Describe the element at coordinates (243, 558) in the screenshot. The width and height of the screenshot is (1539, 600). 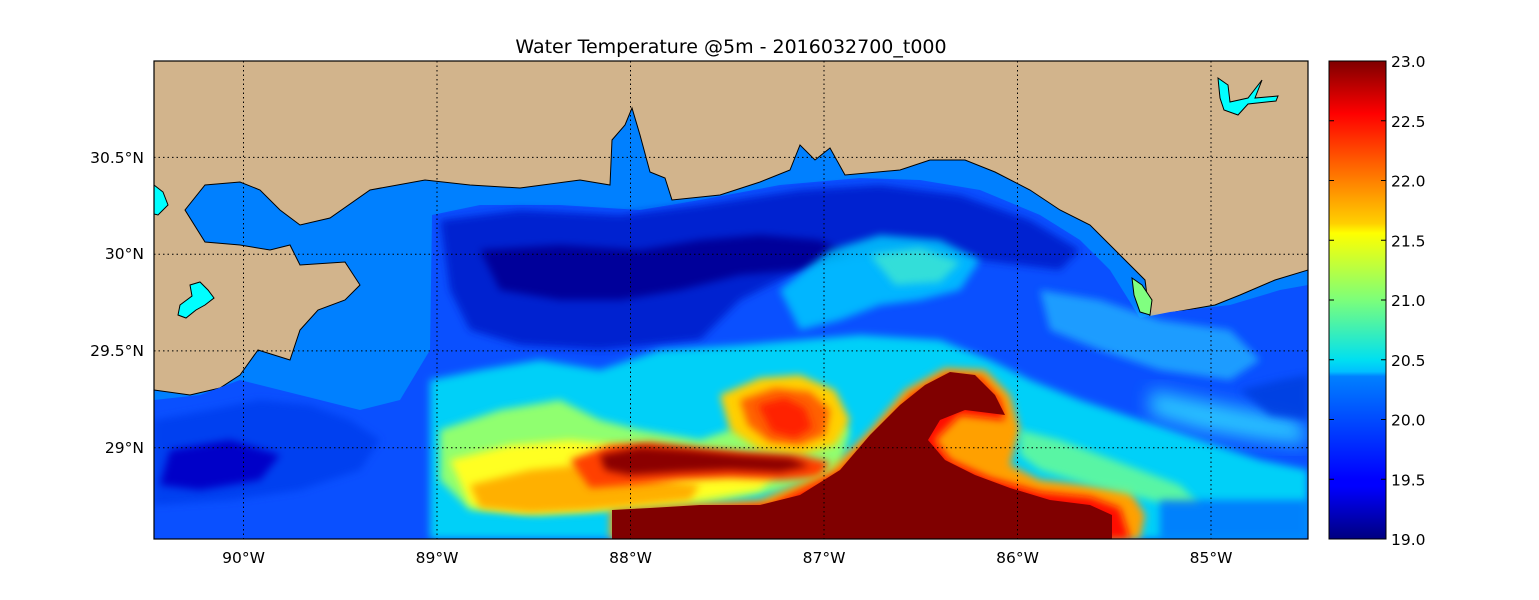
I see `x-tick-label: 90°W` at that location.